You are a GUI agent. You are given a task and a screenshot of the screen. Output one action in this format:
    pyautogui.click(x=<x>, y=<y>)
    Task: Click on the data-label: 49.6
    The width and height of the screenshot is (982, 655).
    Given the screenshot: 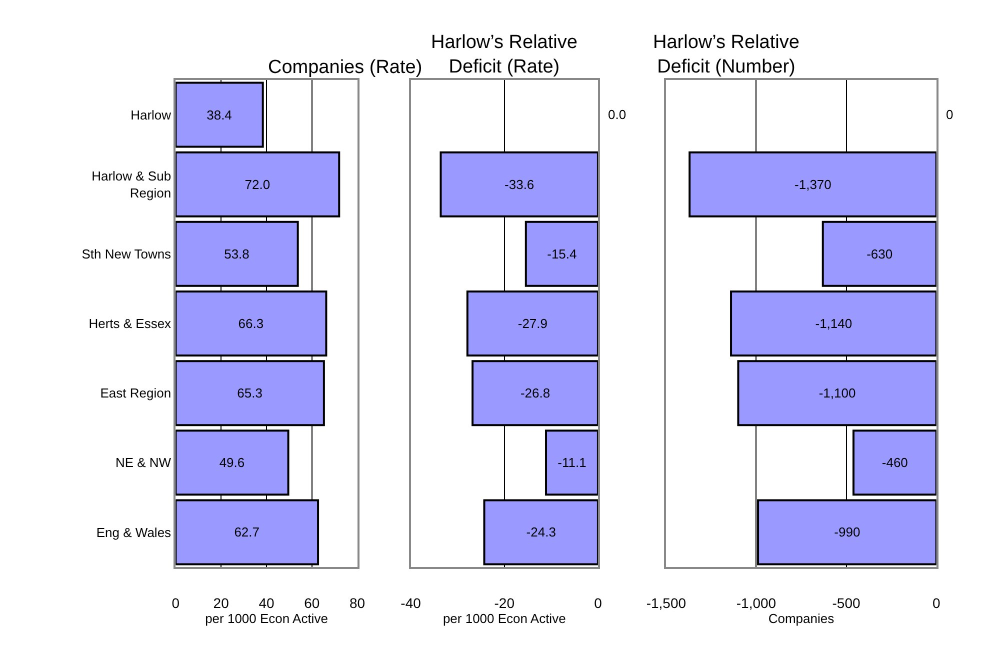 What is the action you would take?
    pyautogui.click(x=232, y=462)
    